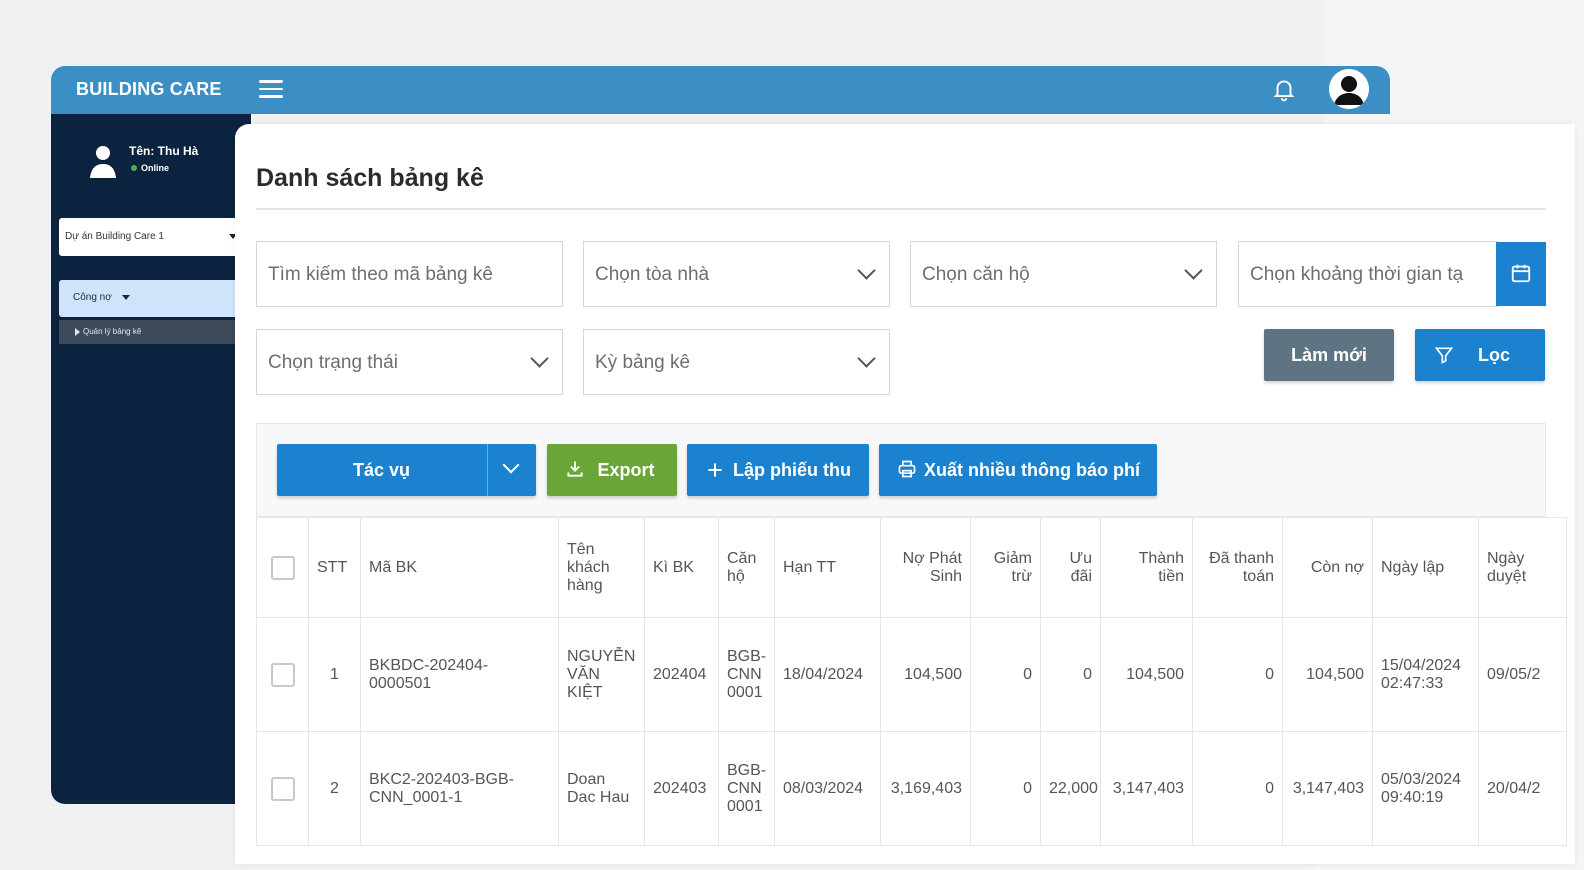  I want to click on filter-button: Lọc, so click(1480, 355).